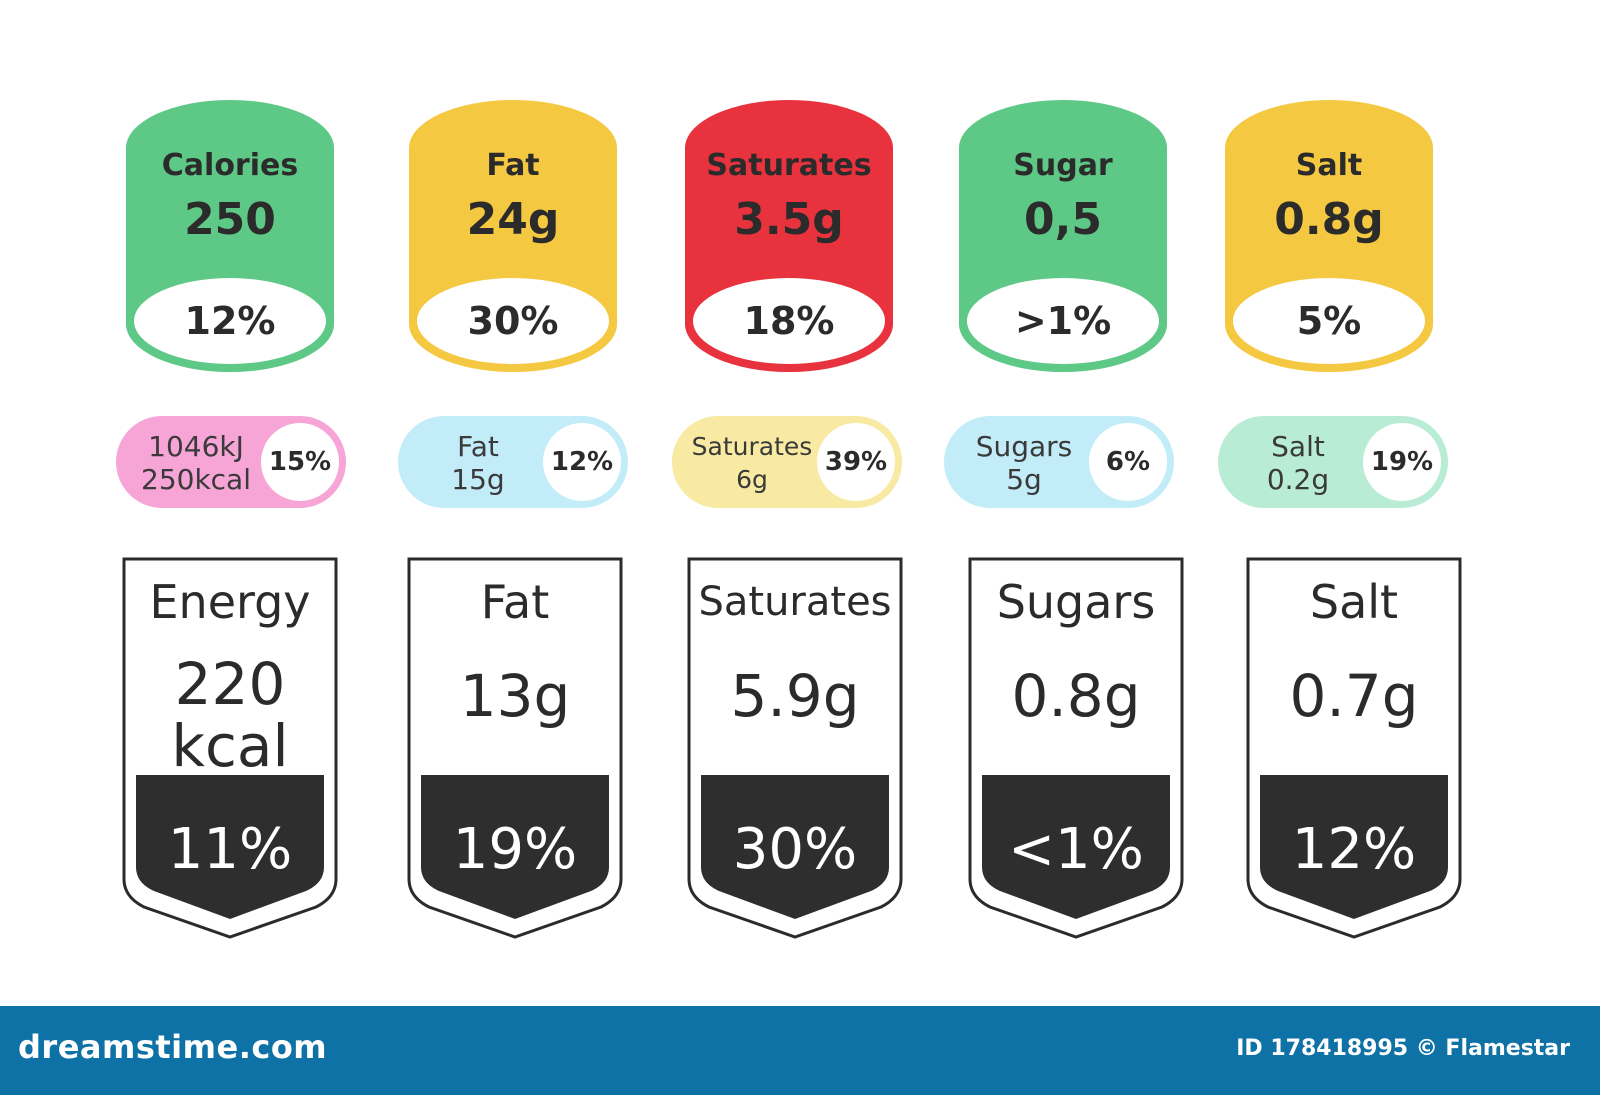 The height and width of the screenshot is (1095, 1600). What do you see at coordinates (1063, 321) in the screenshot?
I see `label-percent: >1%` at bounding box center [1063, 321].